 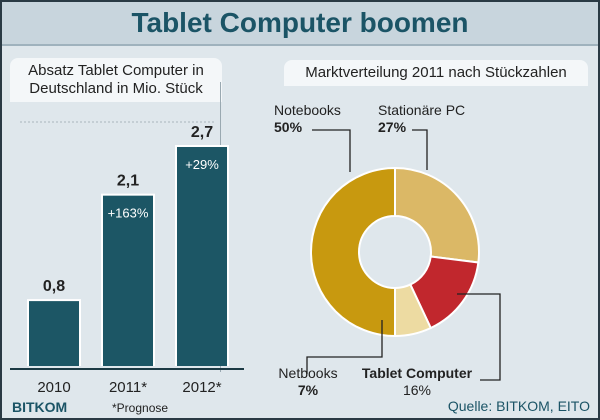 What do you see at coordinates (128, 213) in the screenshot?
I see `bar-growth-label: +163%` at bounding box center [128, 213].